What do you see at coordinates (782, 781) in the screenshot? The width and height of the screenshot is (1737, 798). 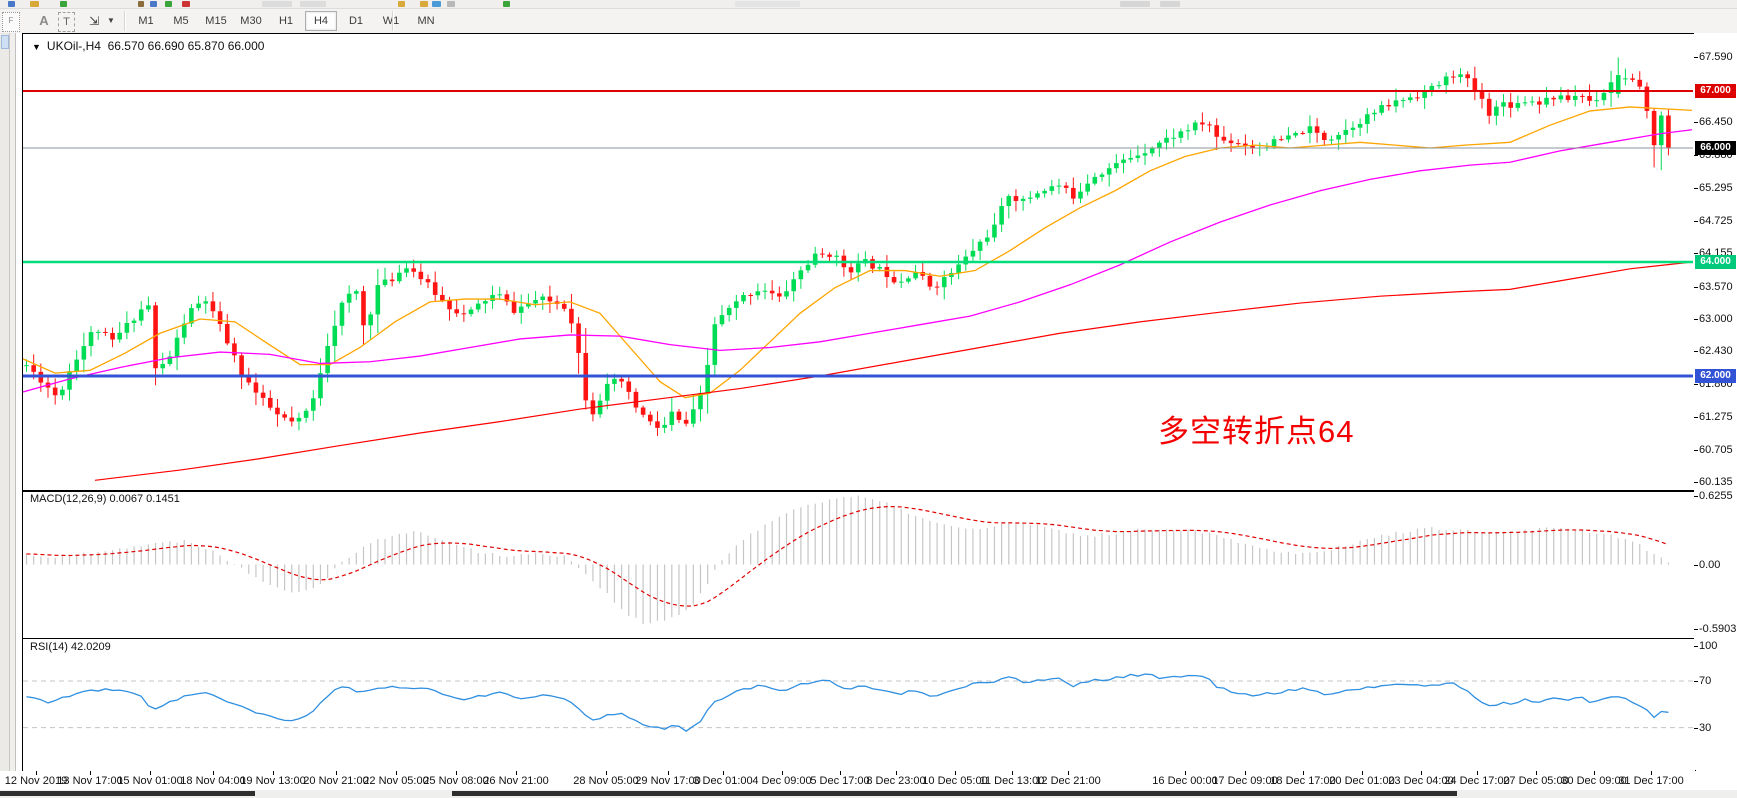 I see `time-axis-label: 4 Dec 09:00` at bounding box center [782, 781].